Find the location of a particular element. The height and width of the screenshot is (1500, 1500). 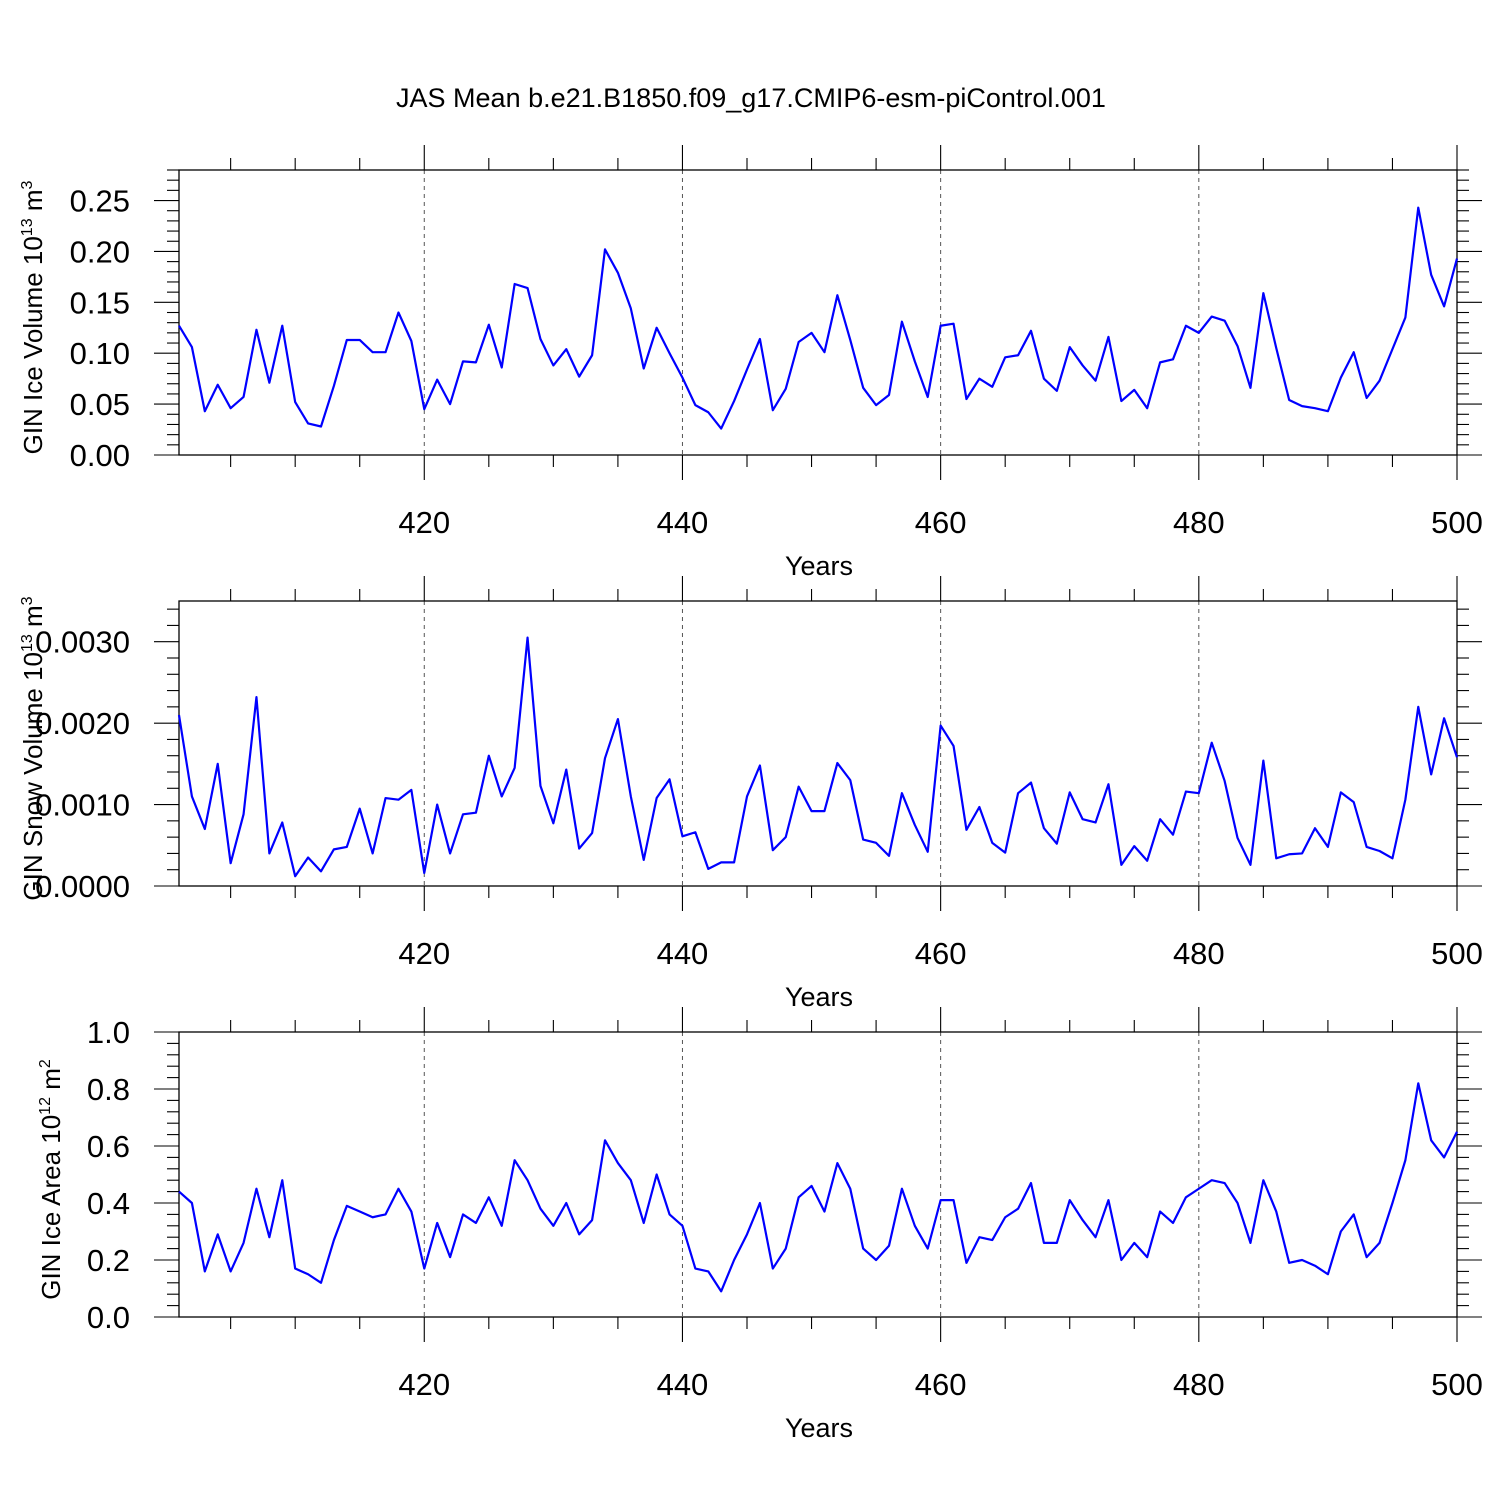

y-tick-label: 0.0030 is located at coordinates (82, 642).